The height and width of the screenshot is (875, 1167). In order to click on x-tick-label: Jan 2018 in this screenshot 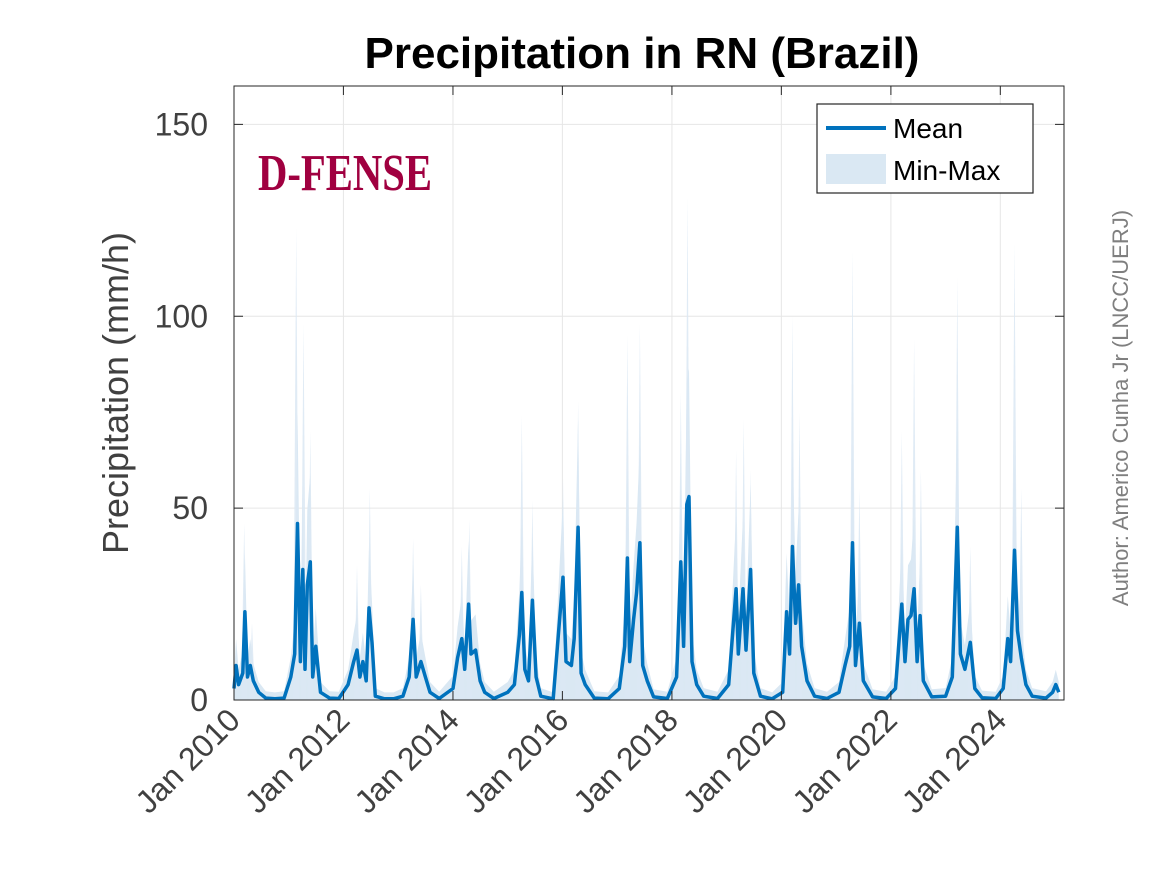, I will do `click(625, 760)`.